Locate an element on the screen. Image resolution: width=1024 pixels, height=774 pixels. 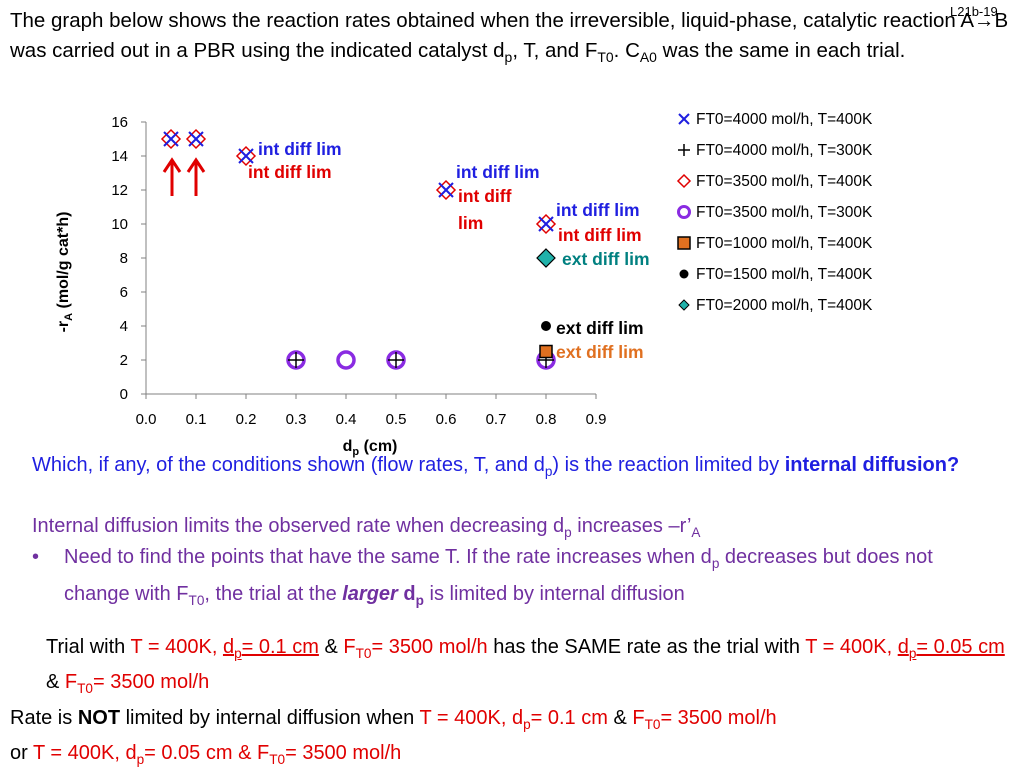
annotation-lim-red-2: lim is located at coordinates (470, 223).